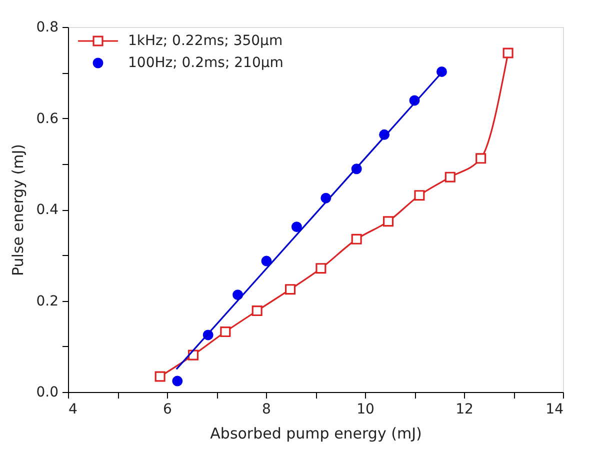 The width and height of the screenshot is (595, 457). What do you see at coordinates (205, 41) in the screenshot?
I see `legend-label: 1kHz; 0.22ms; 350μm` at bounding box center [205, 41].